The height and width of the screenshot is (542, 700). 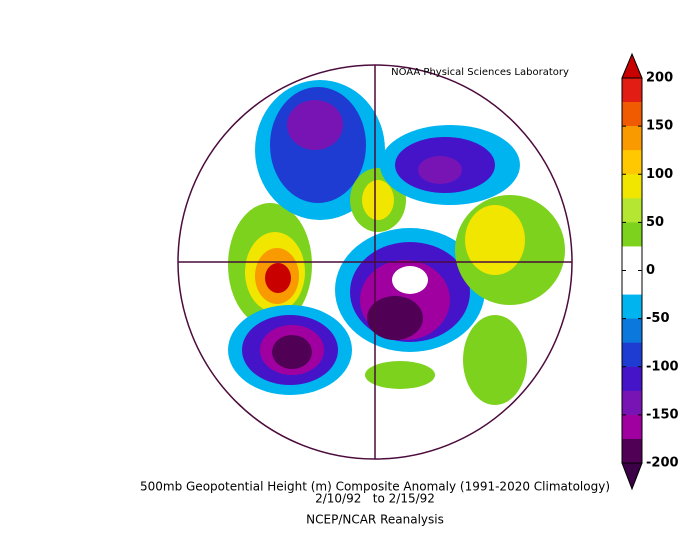 I want to click on colorbar-tick-label: 200, so click(x=659, y=78).